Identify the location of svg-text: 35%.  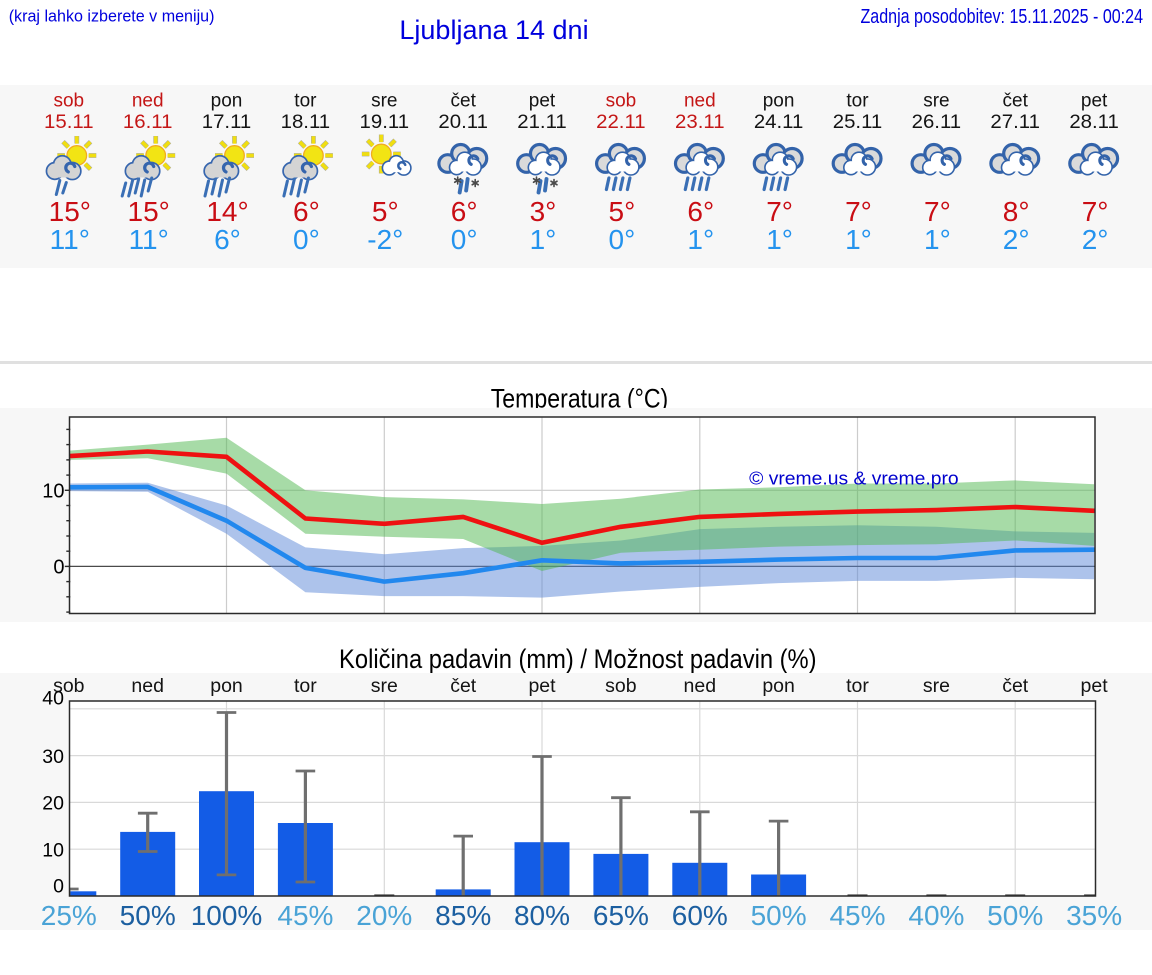
(1094, 915).